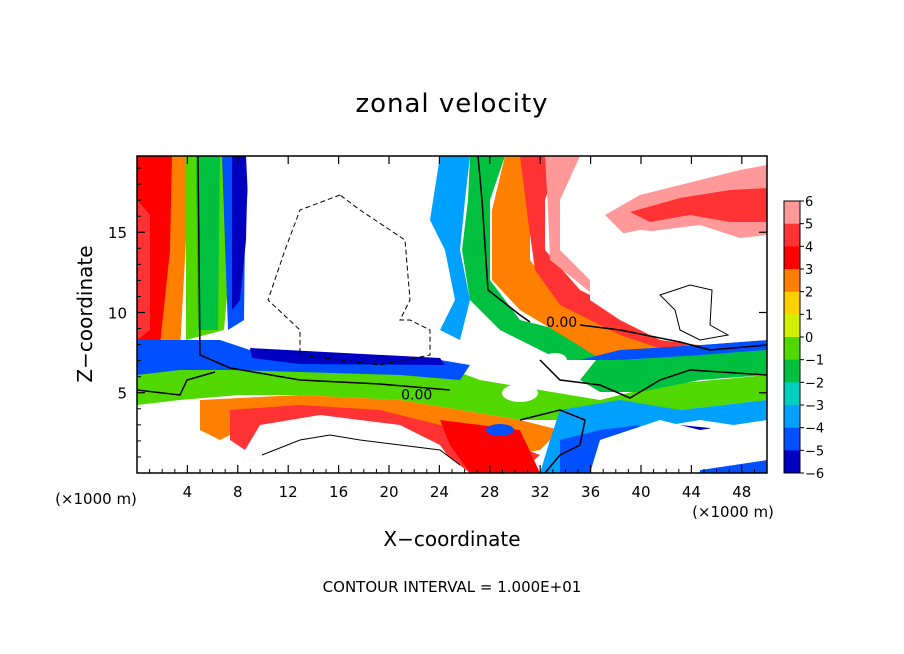 This screenshot has width=904, height=654. Describe the element at coordinates (814, 383) in the screenshot. I see `colorbar-label: −2` at that location.